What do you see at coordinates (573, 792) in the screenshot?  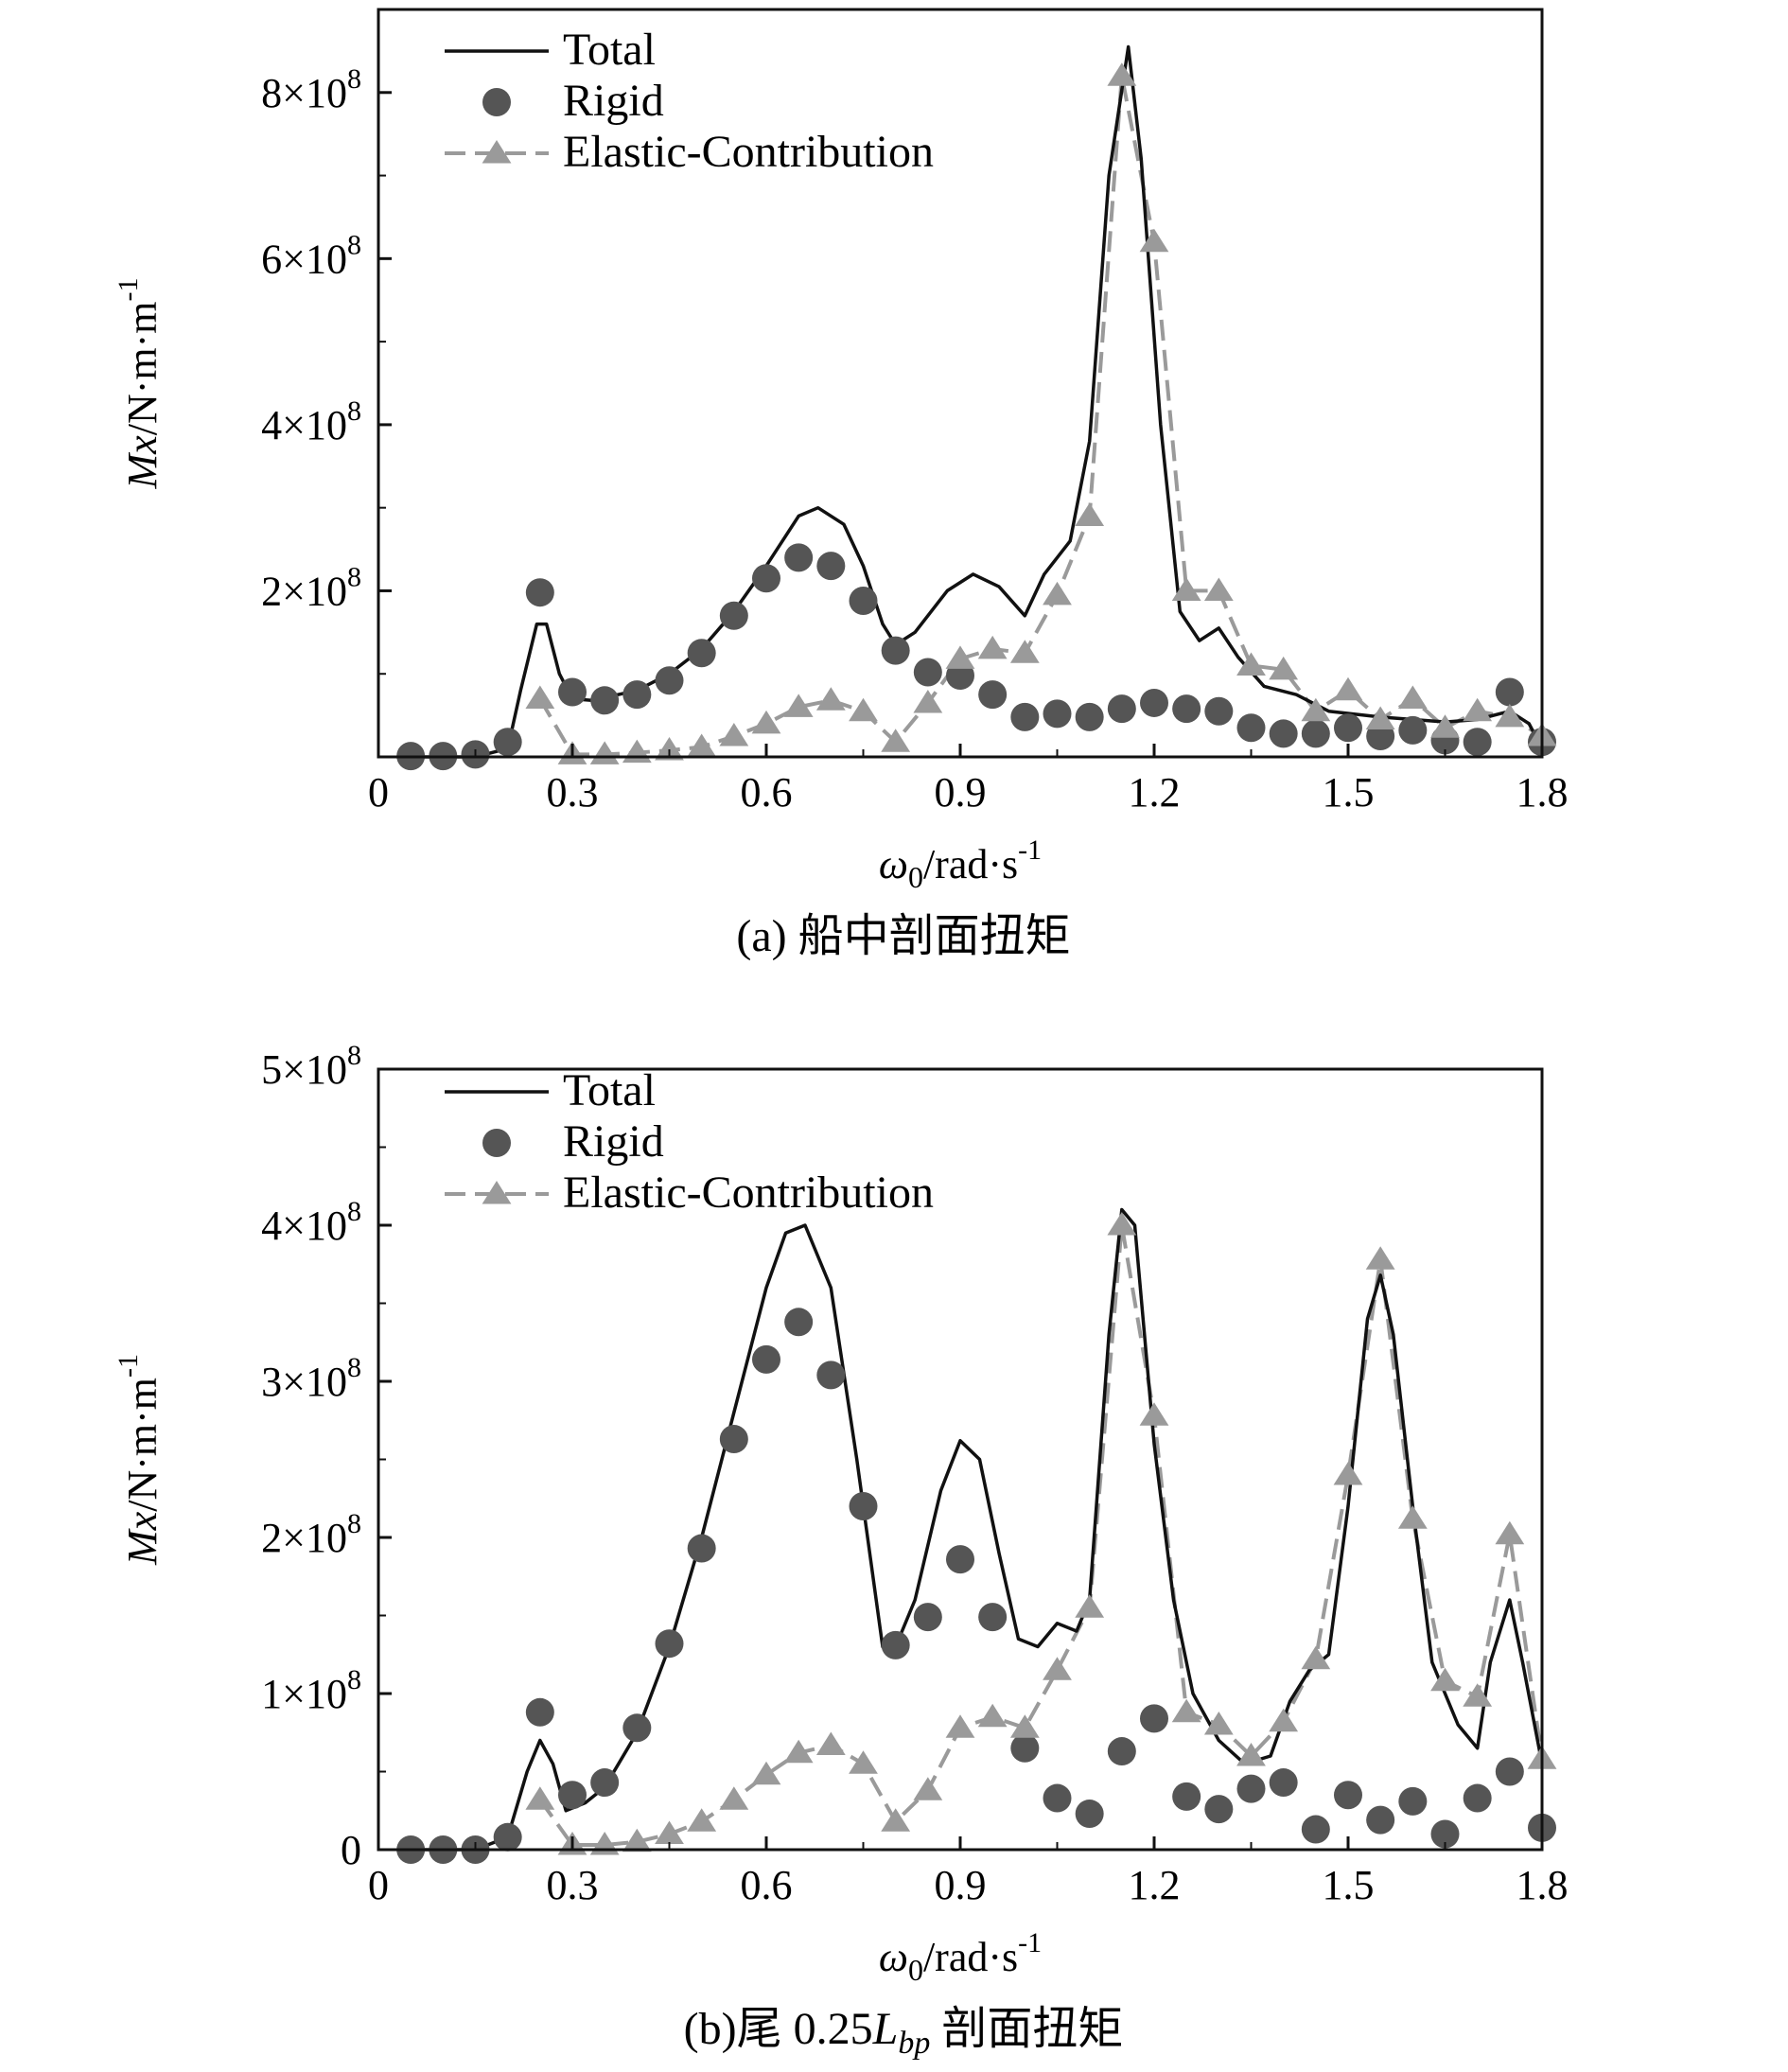 I see `x-tick-label: 0.3` at bounding box center [573, 792].